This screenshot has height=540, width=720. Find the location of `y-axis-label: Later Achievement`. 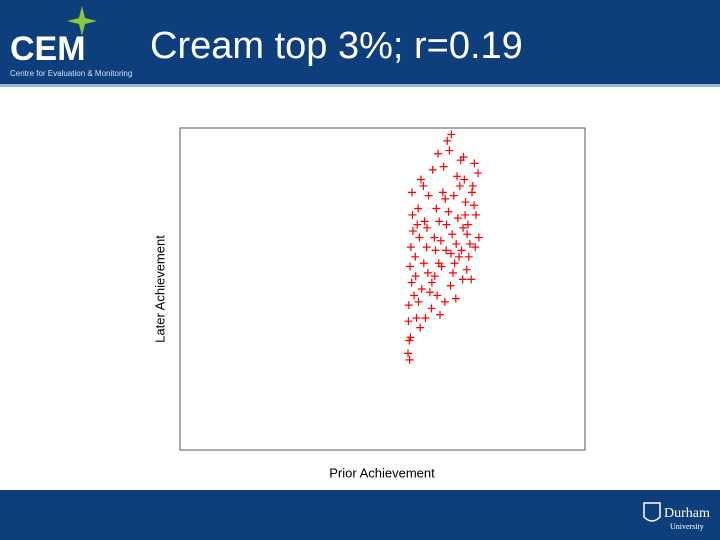

y-axis-label: Later Achievement is located at coordinates (159, 289).